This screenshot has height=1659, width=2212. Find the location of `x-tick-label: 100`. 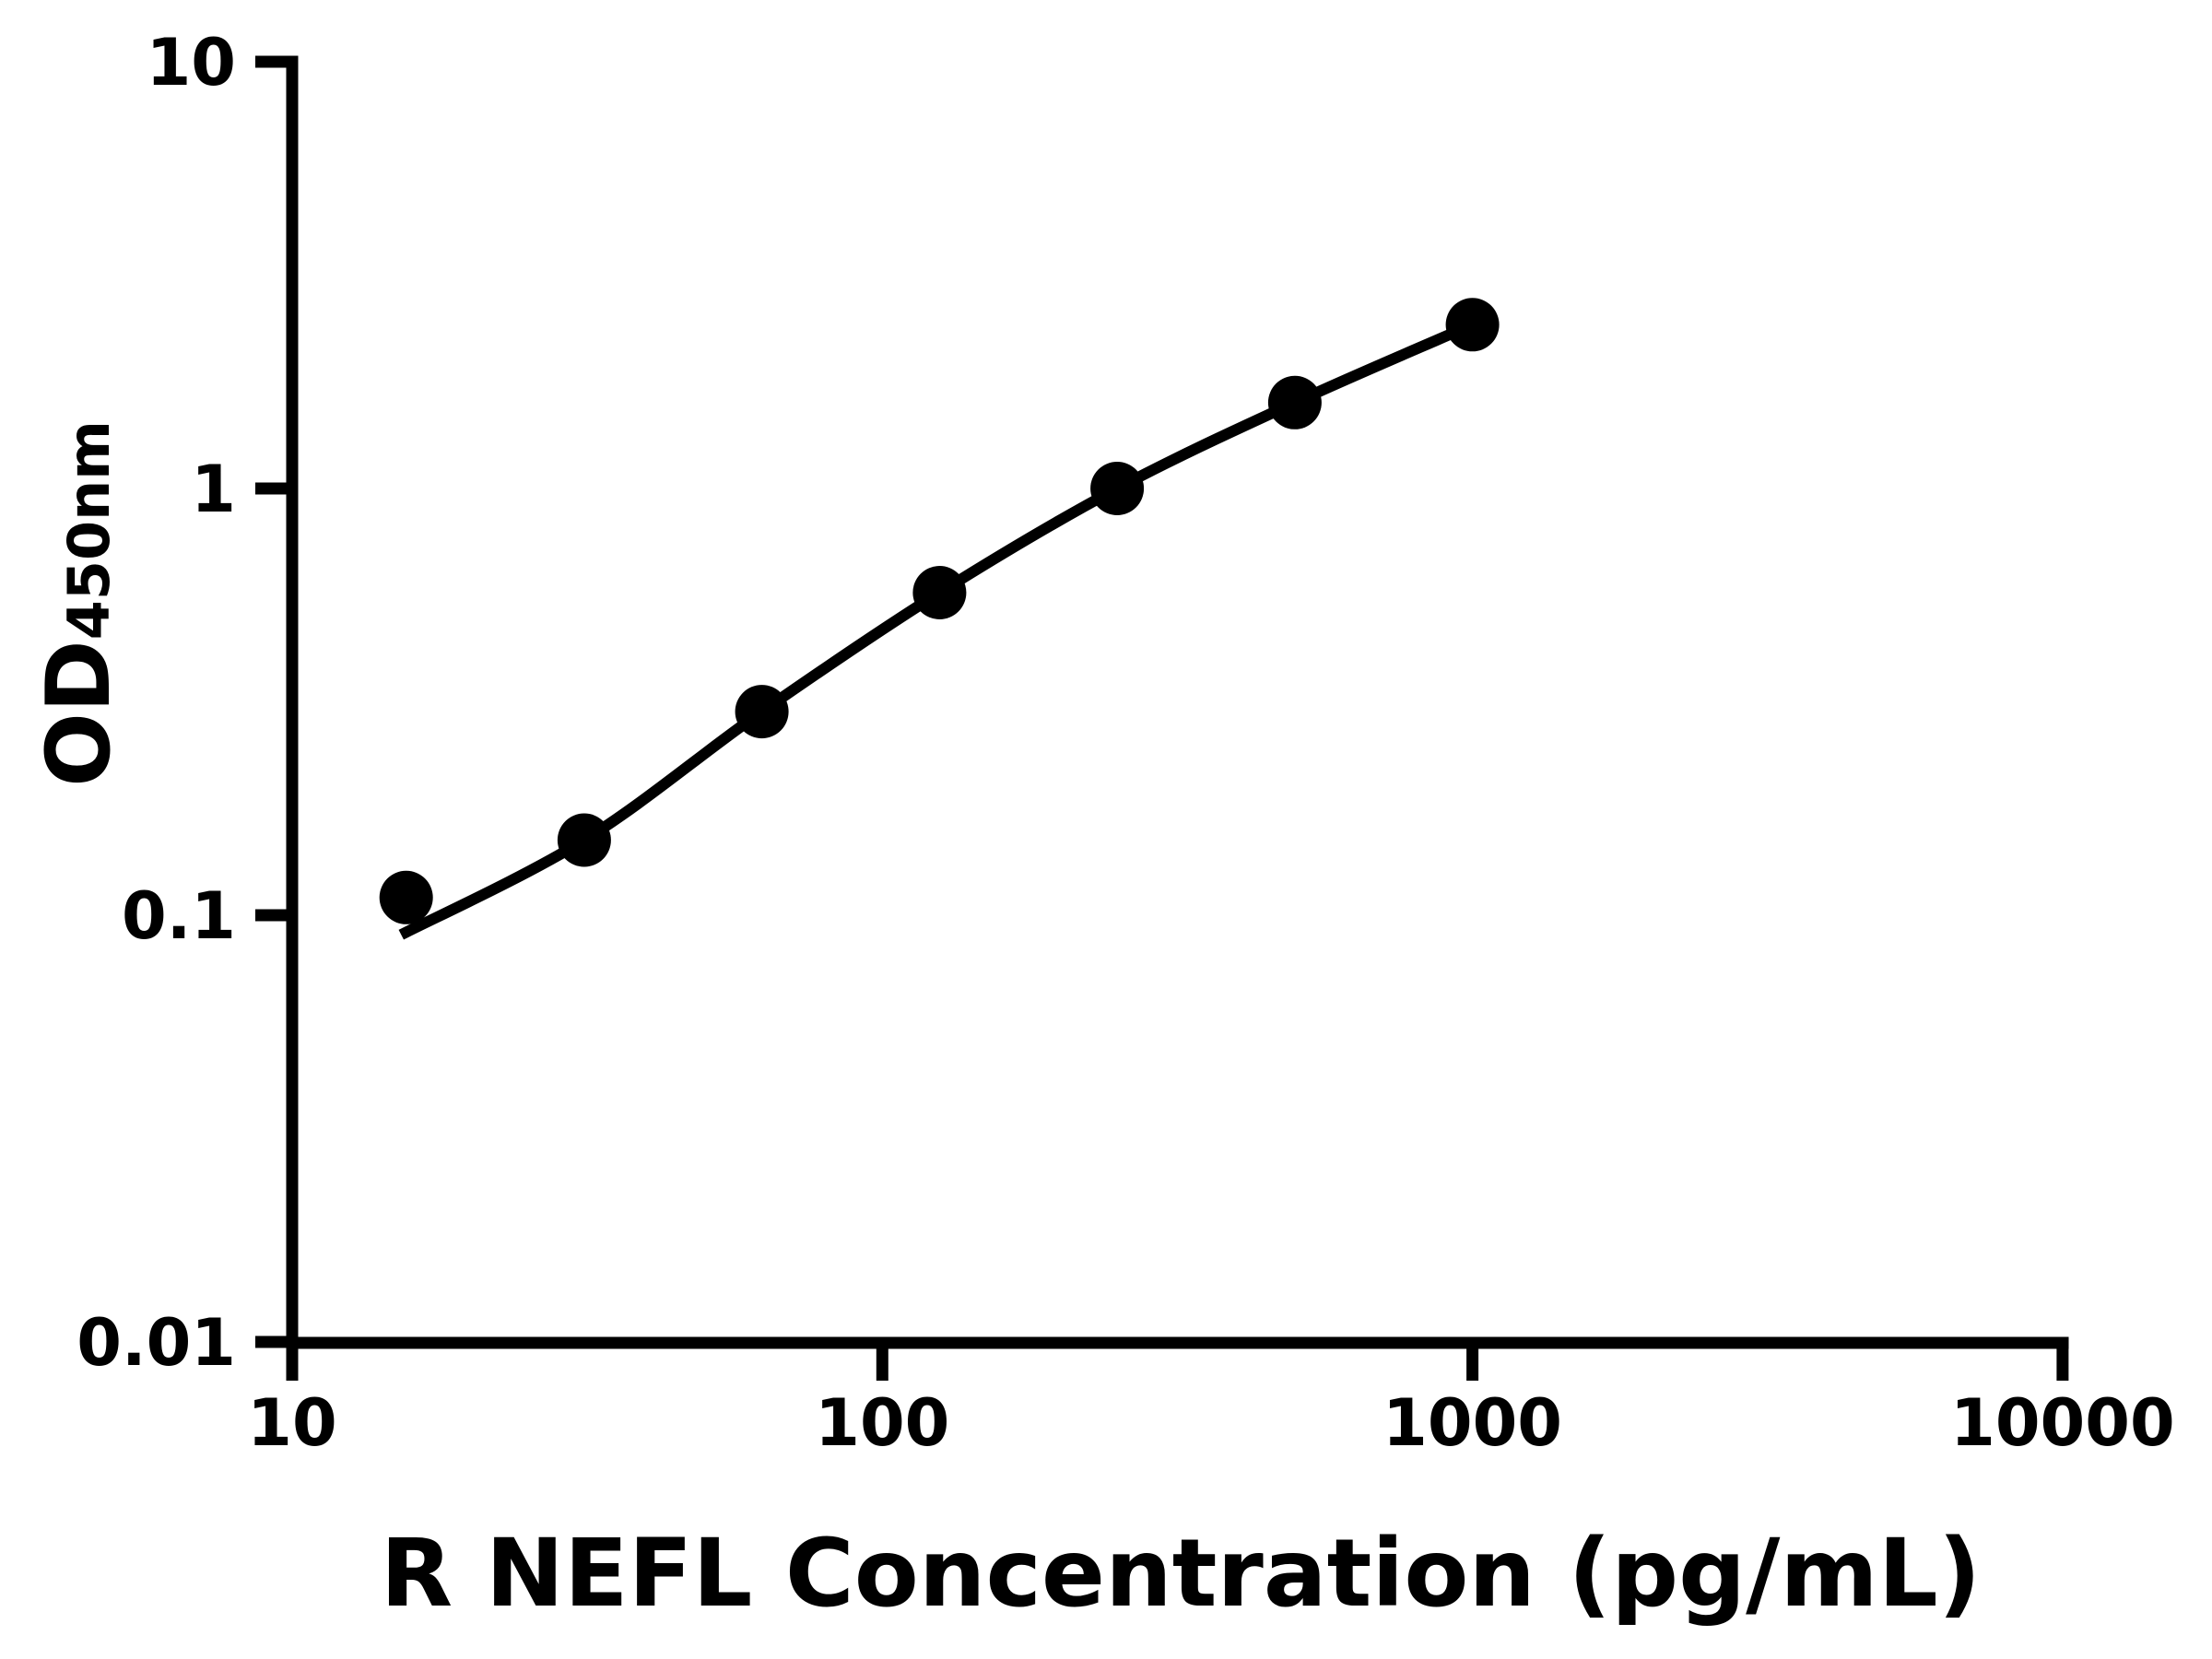

x-tick-label: 100 is located at coordinates (882, 1423).